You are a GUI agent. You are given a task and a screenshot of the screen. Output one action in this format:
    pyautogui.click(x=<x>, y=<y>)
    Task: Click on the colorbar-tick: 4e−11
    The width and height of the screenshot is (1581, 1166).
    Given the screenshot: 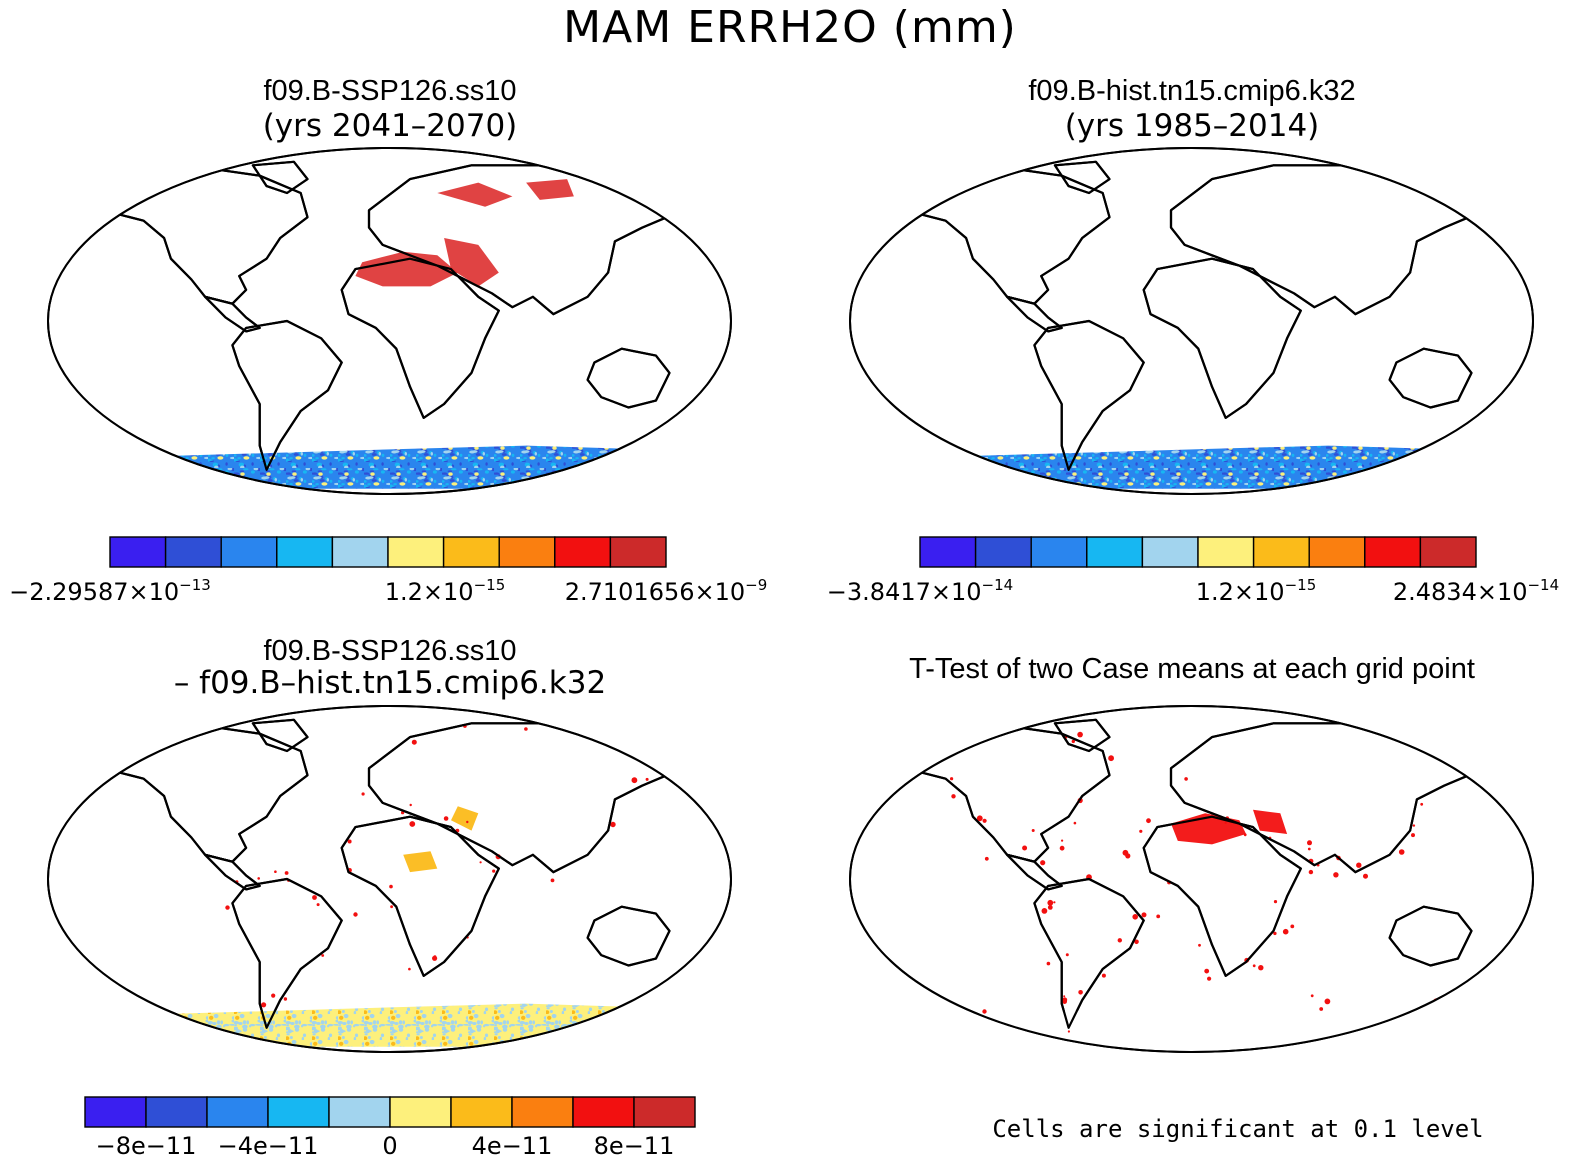 What is the action you would take?
    pyautogui.click(x=512, y=1146)
    